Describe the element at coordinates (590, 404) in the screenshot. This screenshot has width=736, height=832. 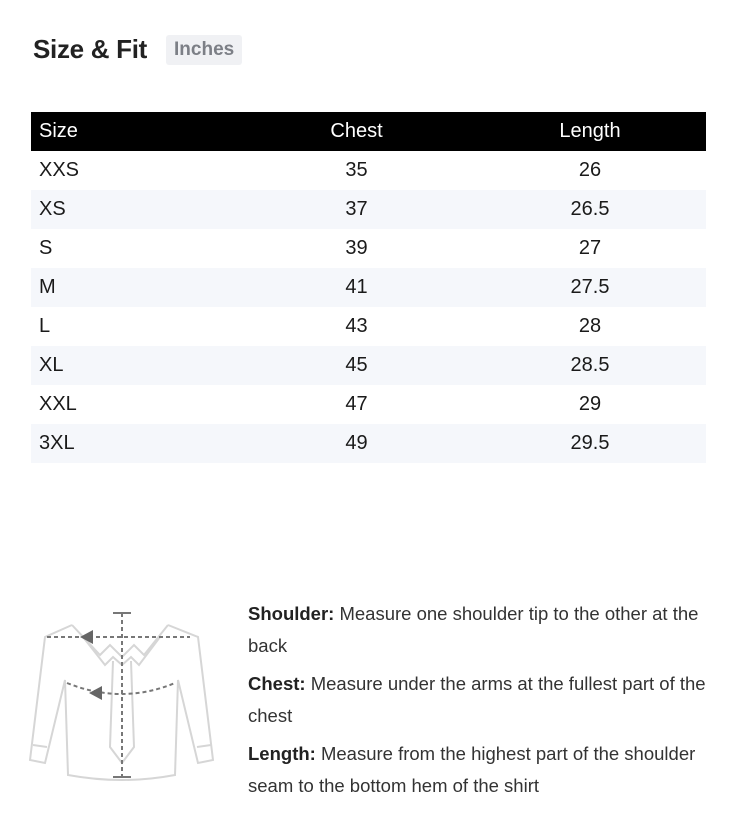
I see `length-cell: 29` at that location.